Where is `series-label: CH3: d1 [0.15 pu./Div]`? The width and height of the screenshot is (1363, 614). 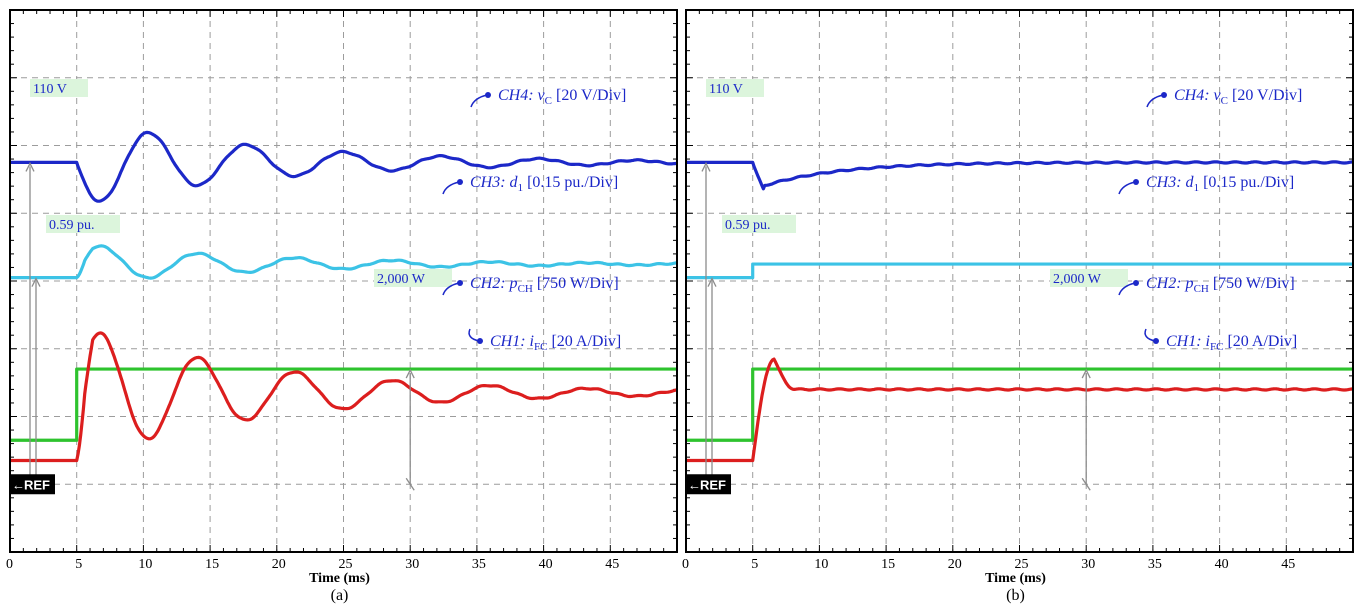
series-label: CH3: d1 [0.15 pu./Div] is located at coordinates (544, 184).